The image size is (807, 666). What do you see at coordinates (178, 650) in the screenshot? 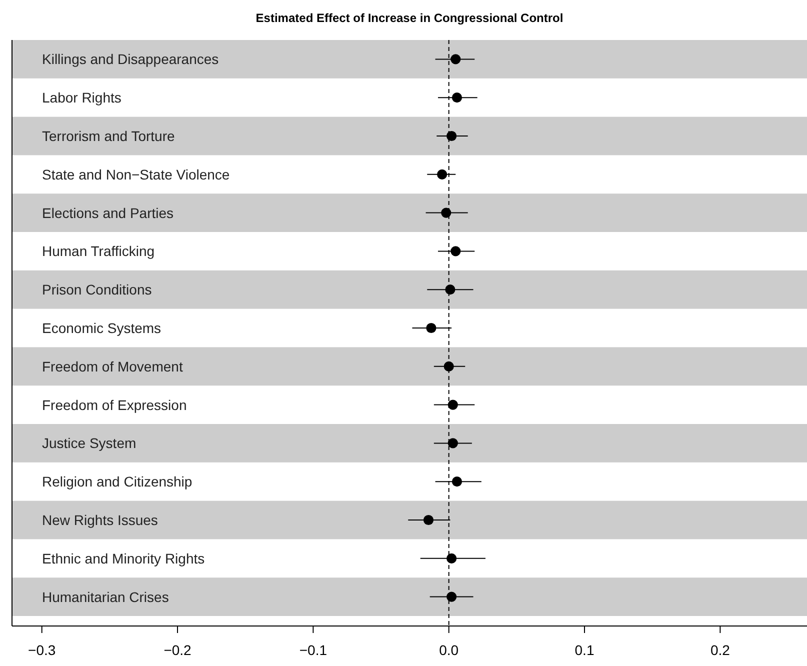
I see `x-tick-label: −0.2` at bounding box center [178, 650].